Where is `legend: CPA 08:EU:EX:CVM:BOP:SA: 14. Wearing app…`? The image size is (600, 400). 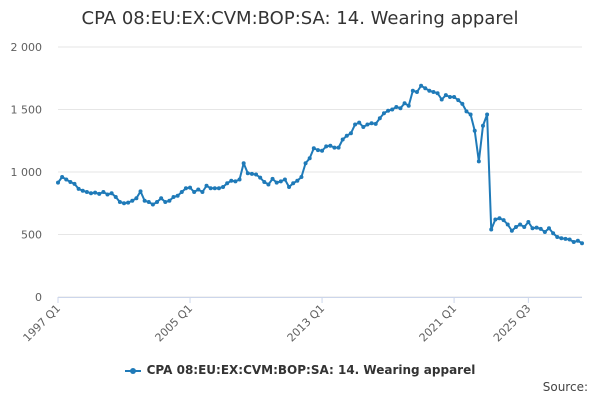 legend: CPA 08:EU:EX:CVM:BOP:SA: 14. Wearing app… is located at coordinates (300, 370).